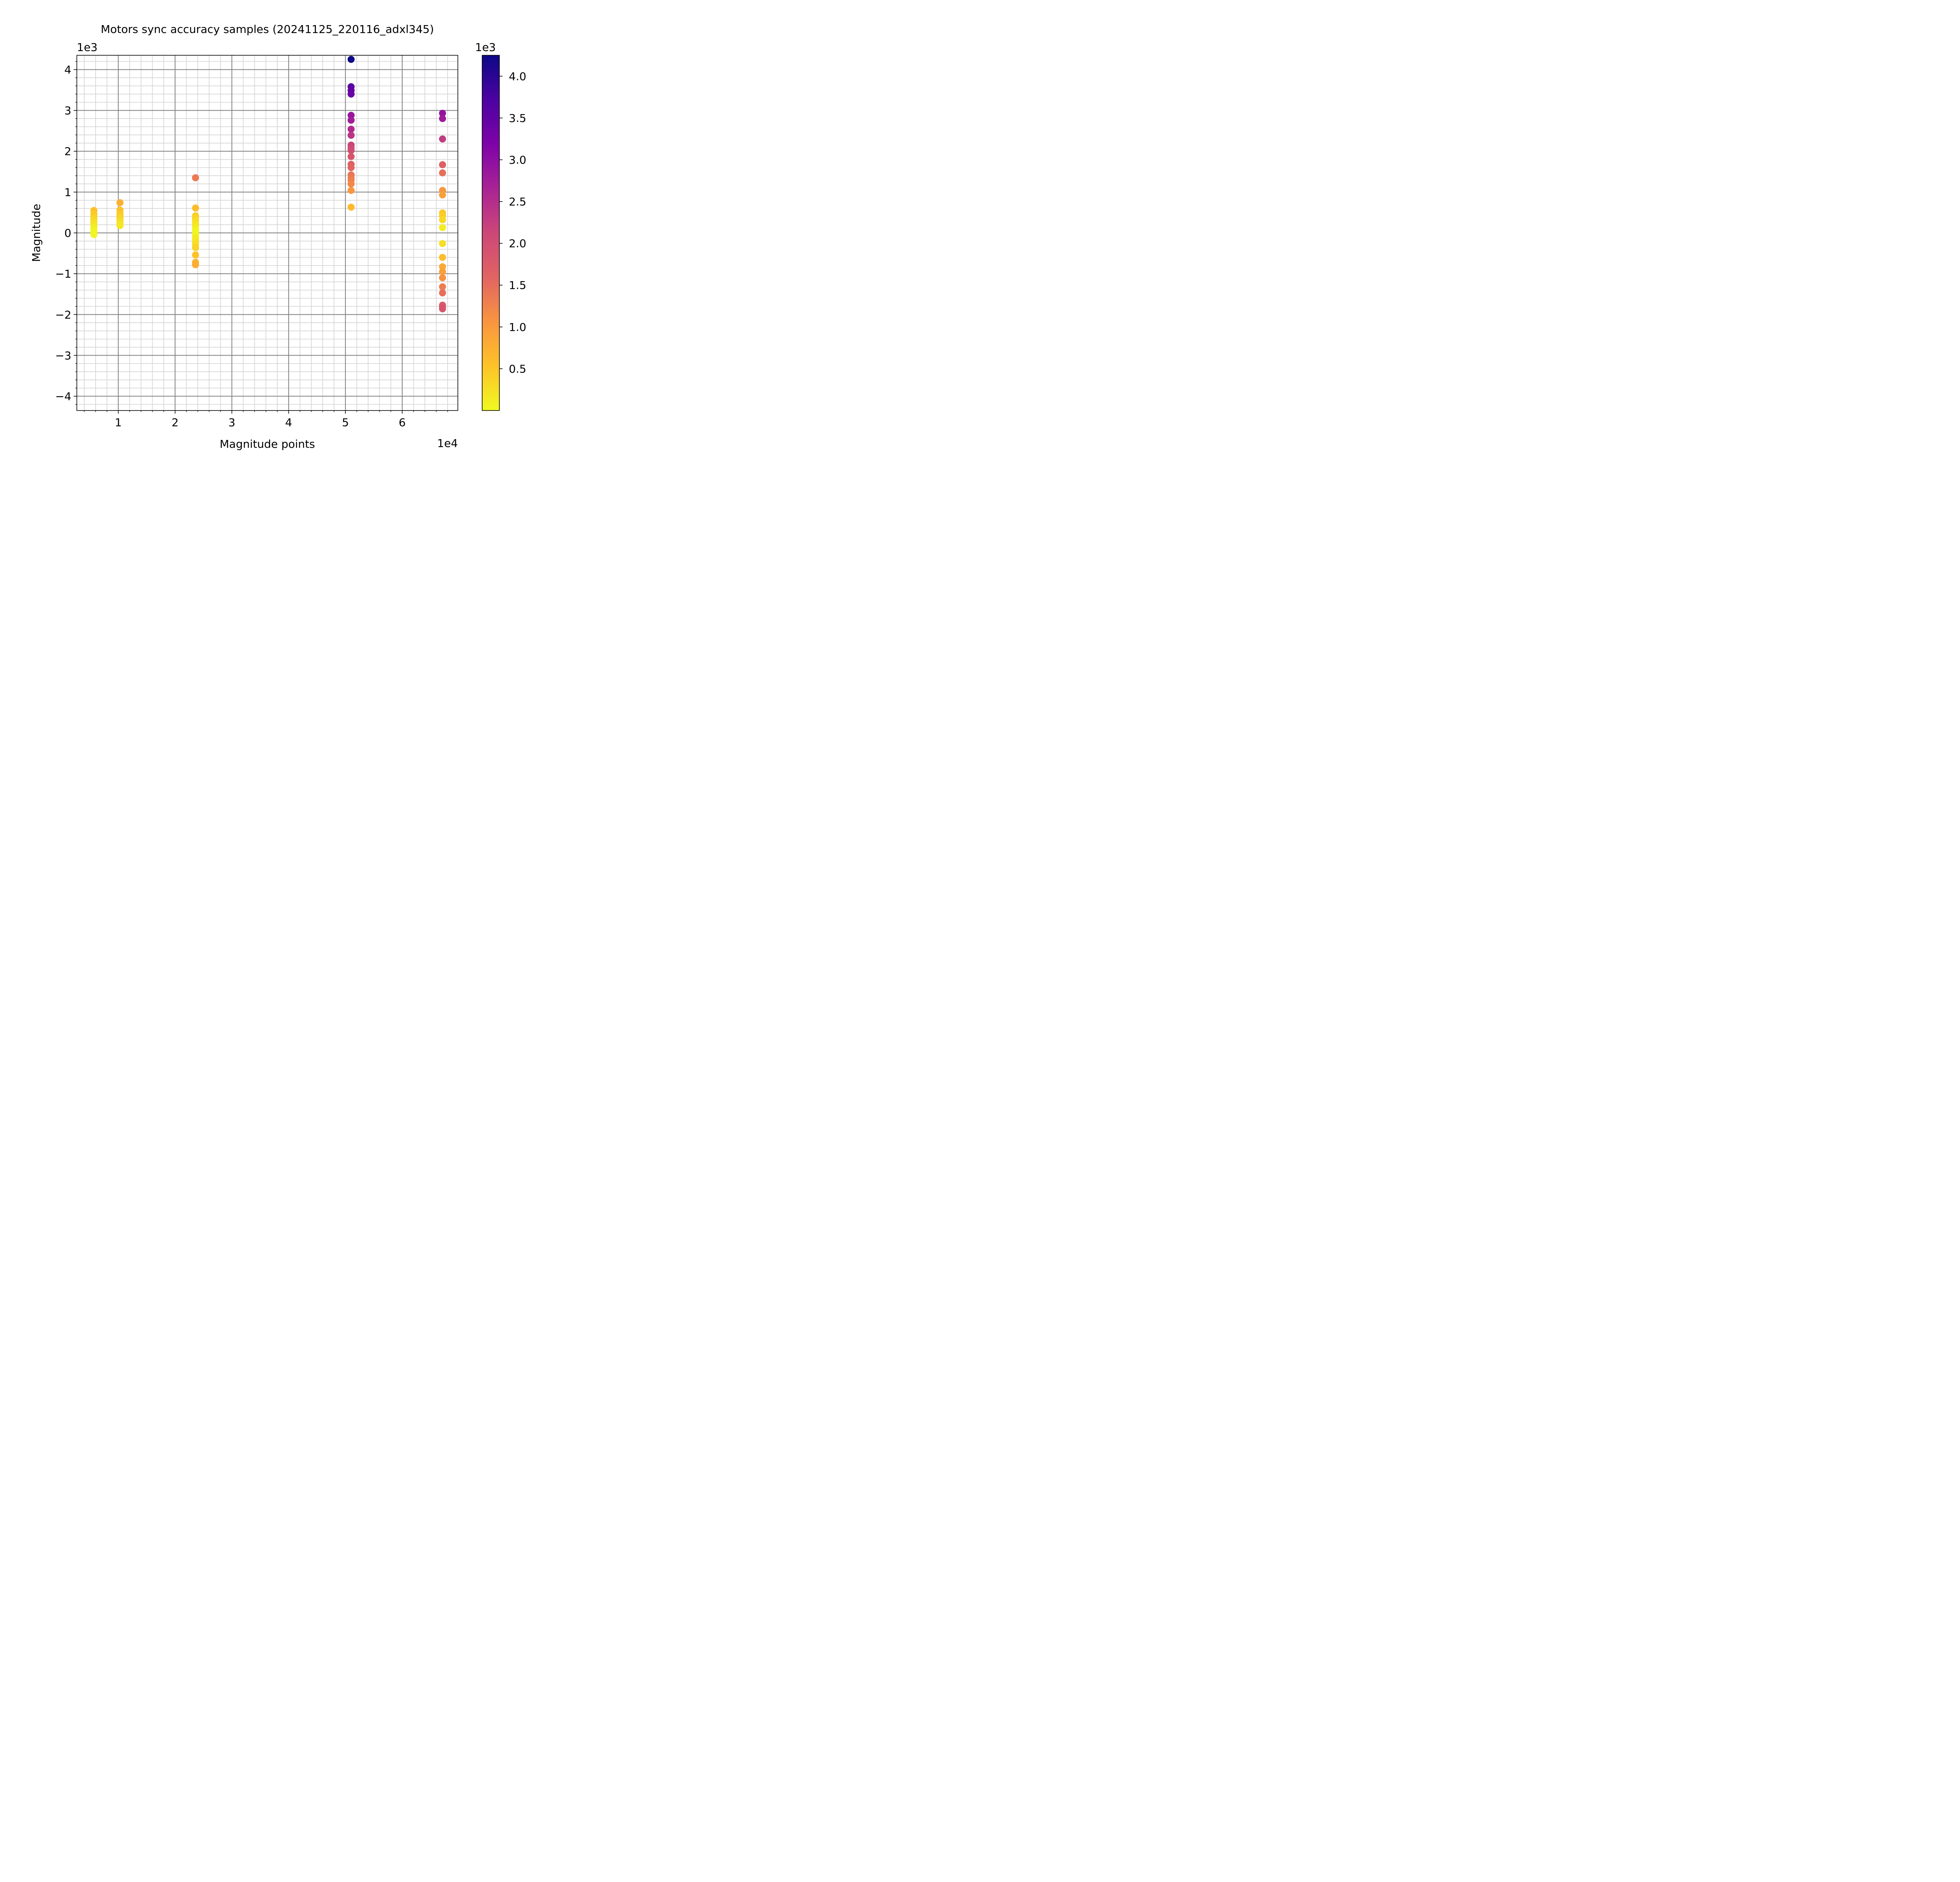 The image size is (1960, 1882). Describe the element at coordinates (517, 368) in the screenshot. I see `colorbar-tick-label: 0.5` at that location.